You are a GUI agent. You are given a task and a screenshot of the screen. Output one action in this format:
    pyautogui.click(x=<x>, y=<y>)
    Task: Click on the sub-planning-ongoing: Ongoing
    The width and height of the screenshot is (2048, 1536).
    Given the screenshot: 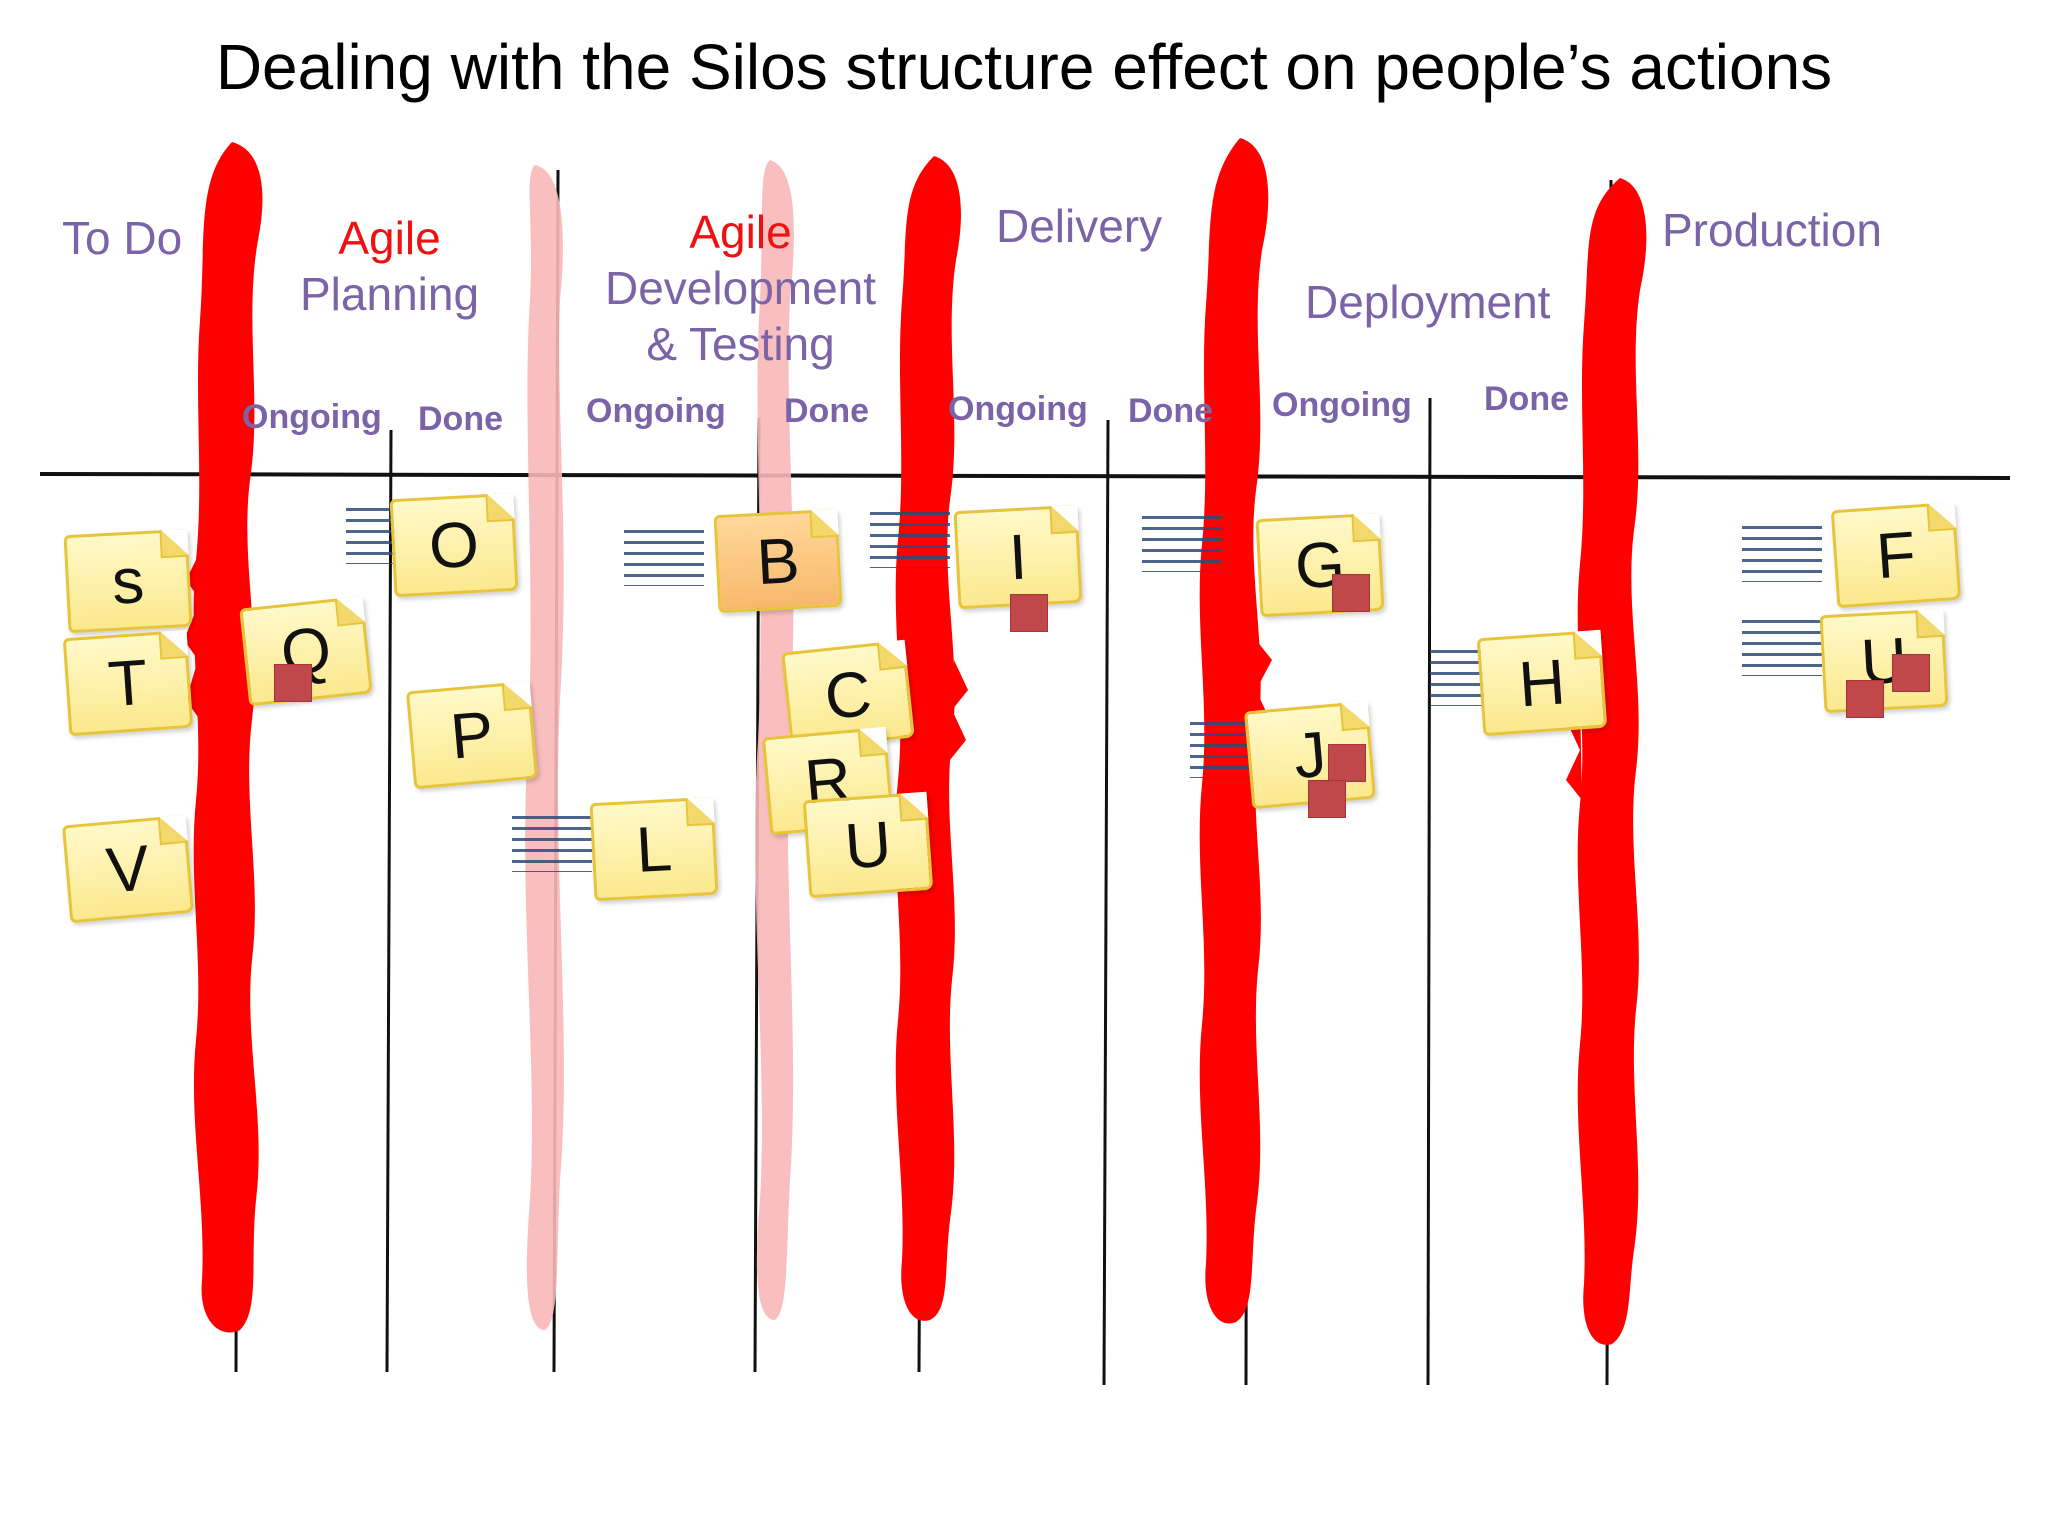 What is the action you would take?
    pyautogui.click(x=312, y=417)
    